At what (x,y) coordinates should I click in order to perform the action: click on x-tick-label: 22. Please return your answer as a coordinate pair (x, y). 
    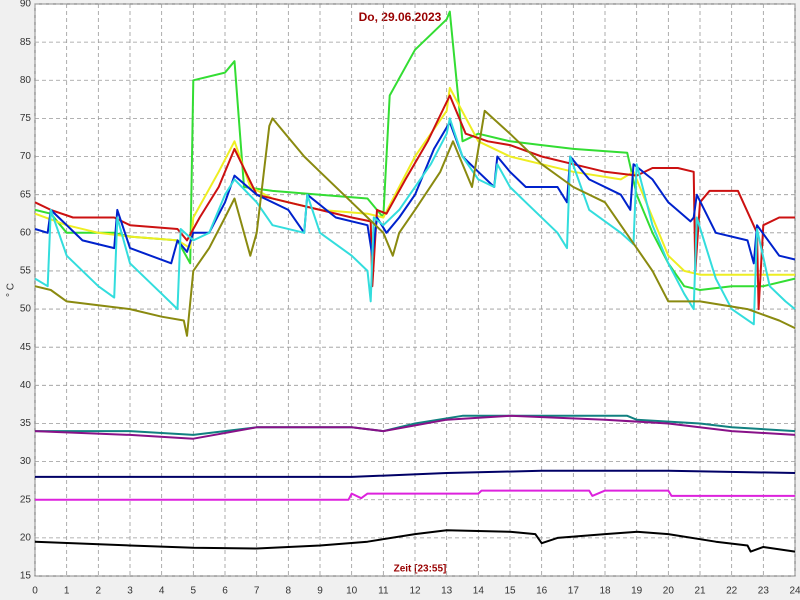
    Looking at the image, I should click on (732, 591).